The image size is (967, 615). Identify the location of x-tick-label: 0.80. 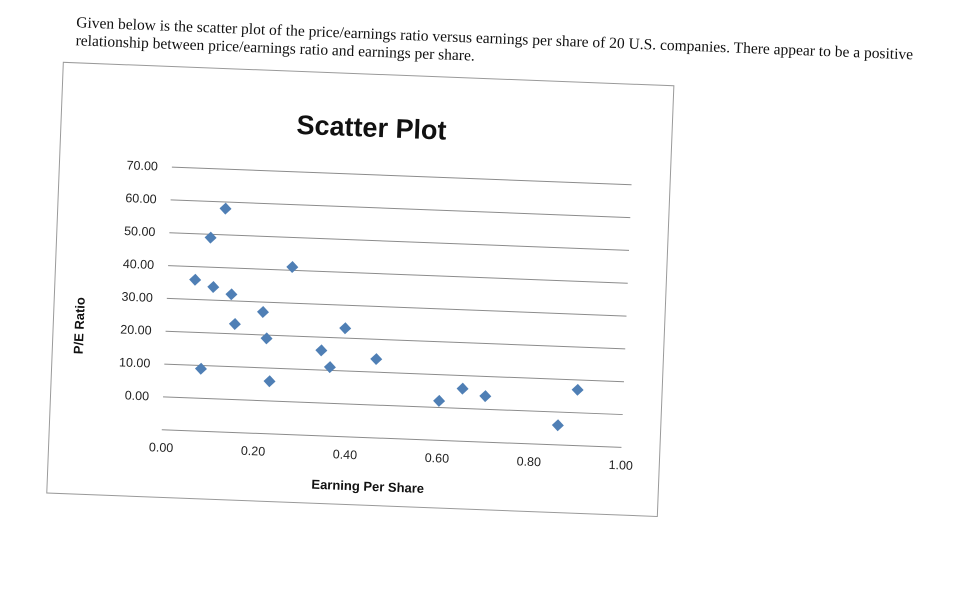
(528, 461).